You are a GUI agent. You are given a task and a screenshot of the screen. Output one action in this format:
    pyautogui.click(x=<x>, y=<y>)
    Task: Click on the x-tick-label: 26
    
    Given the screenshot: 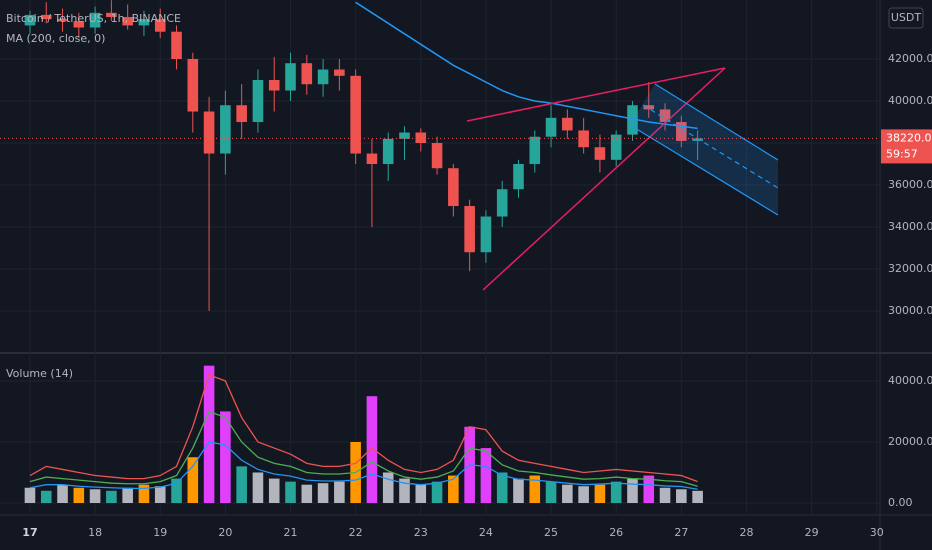 What is the action you would take?
    pyautogui.click(x=616, y=532)
    